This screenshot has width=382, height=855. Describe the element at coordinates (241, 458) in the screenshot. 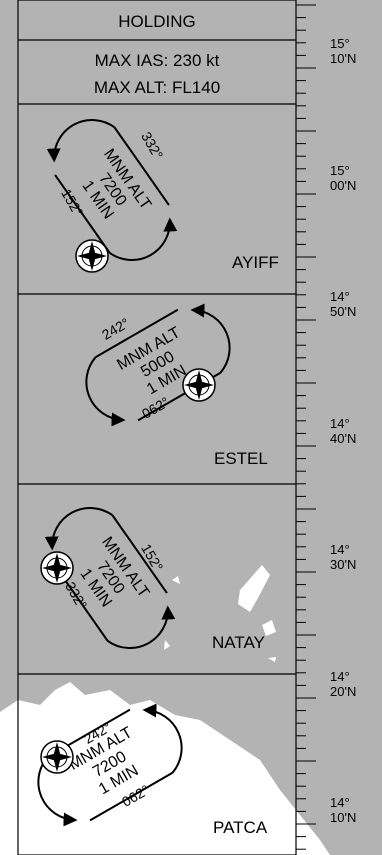

I see `fix-name: ESTEL` at that location.